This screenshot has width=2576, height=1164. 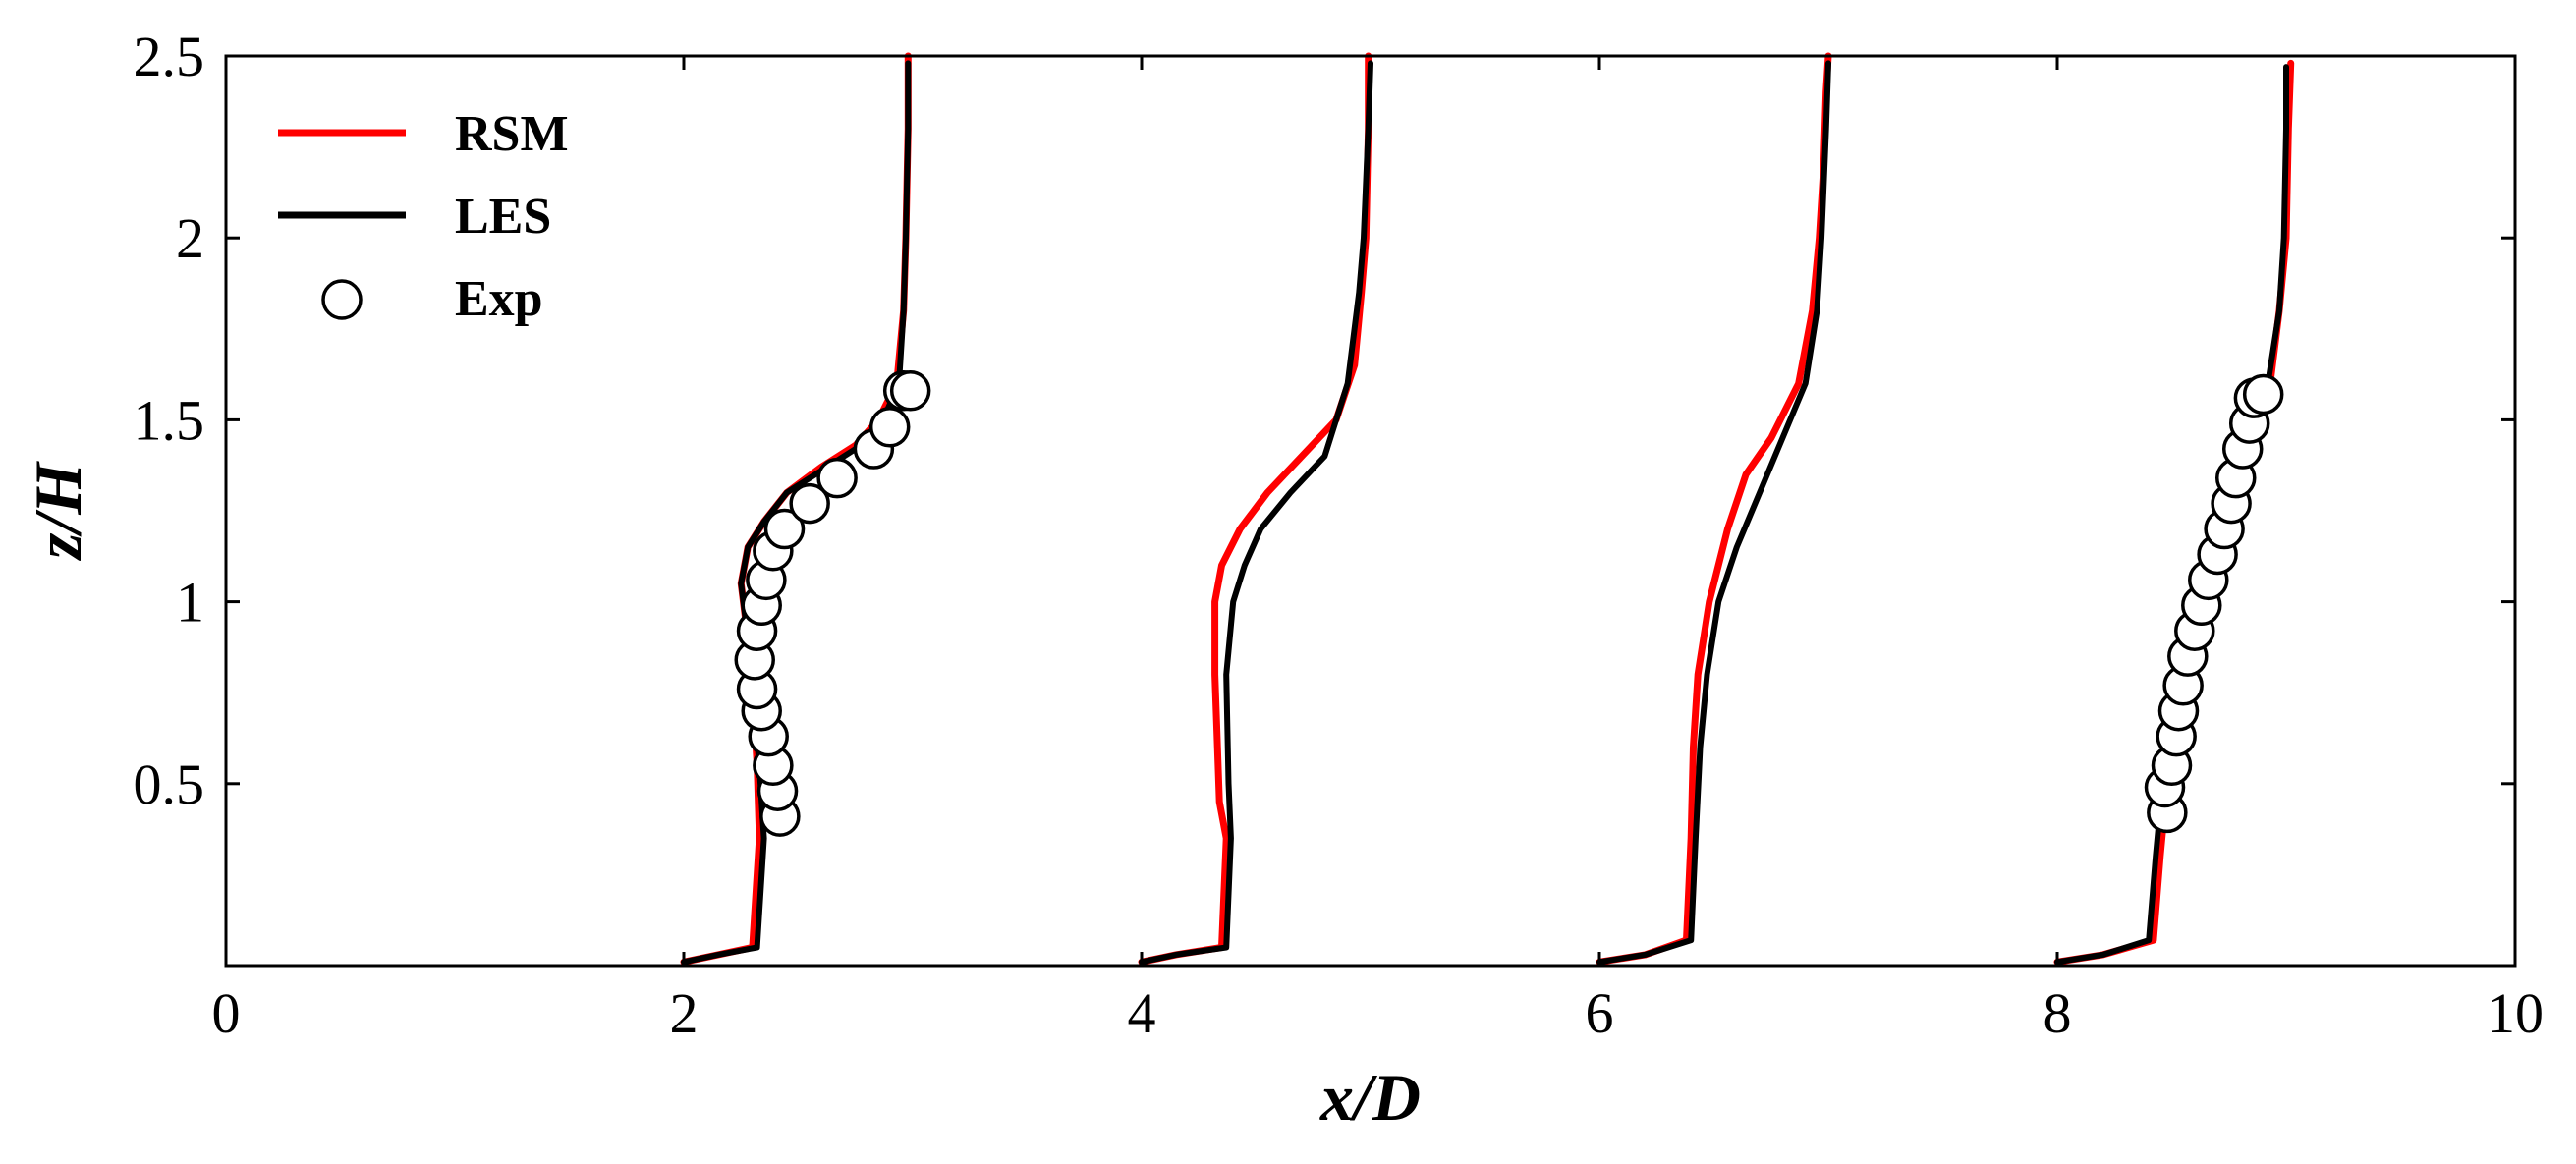 I want to click on y-tick-label: 0.5, so click(x=169, y=784).